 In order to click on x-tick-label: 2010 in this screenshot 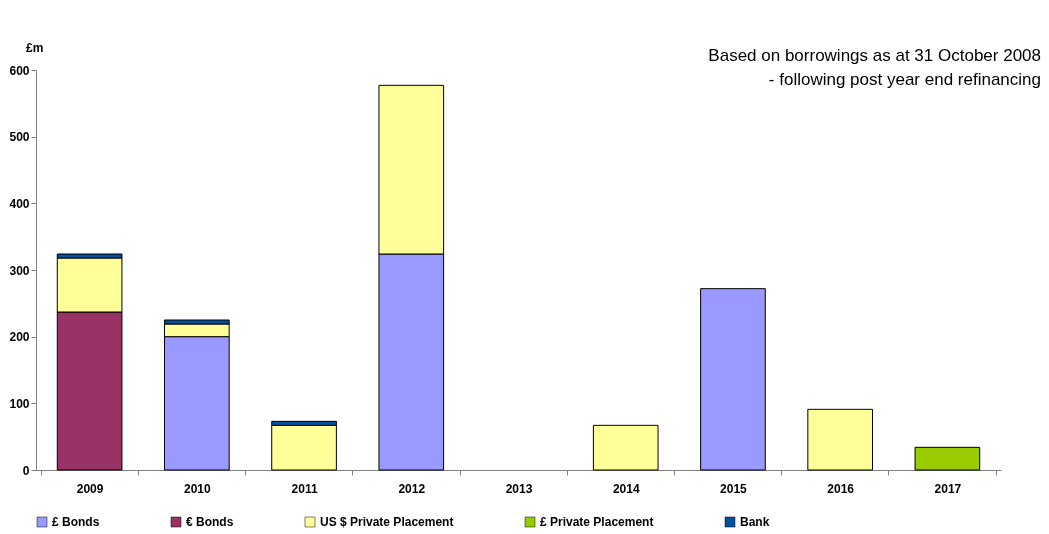, I will do `click(197, 488)`.